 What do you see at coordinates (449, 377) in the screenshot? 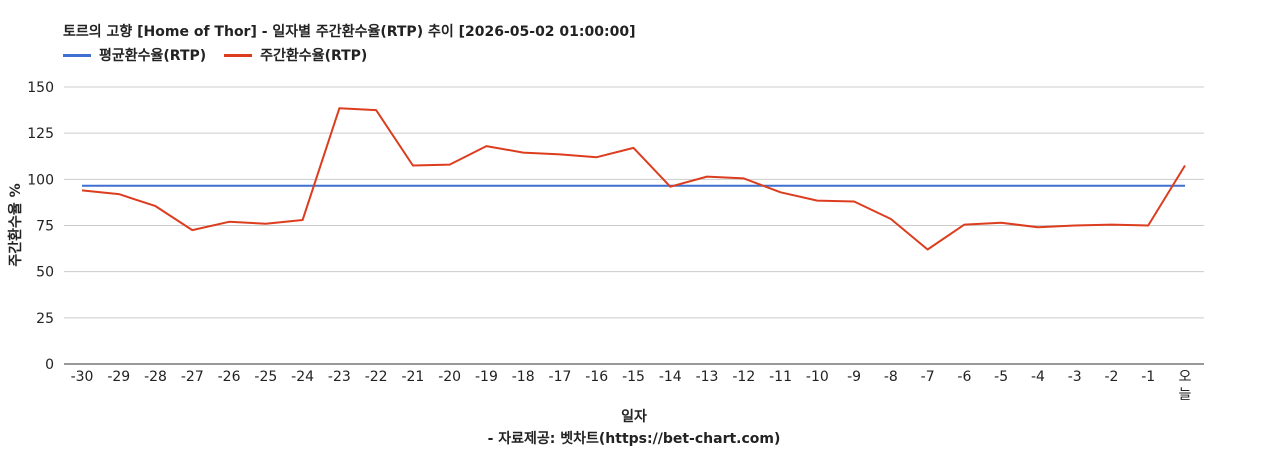
I see `x-tick-label: -20` at bounding box center [449, 377].